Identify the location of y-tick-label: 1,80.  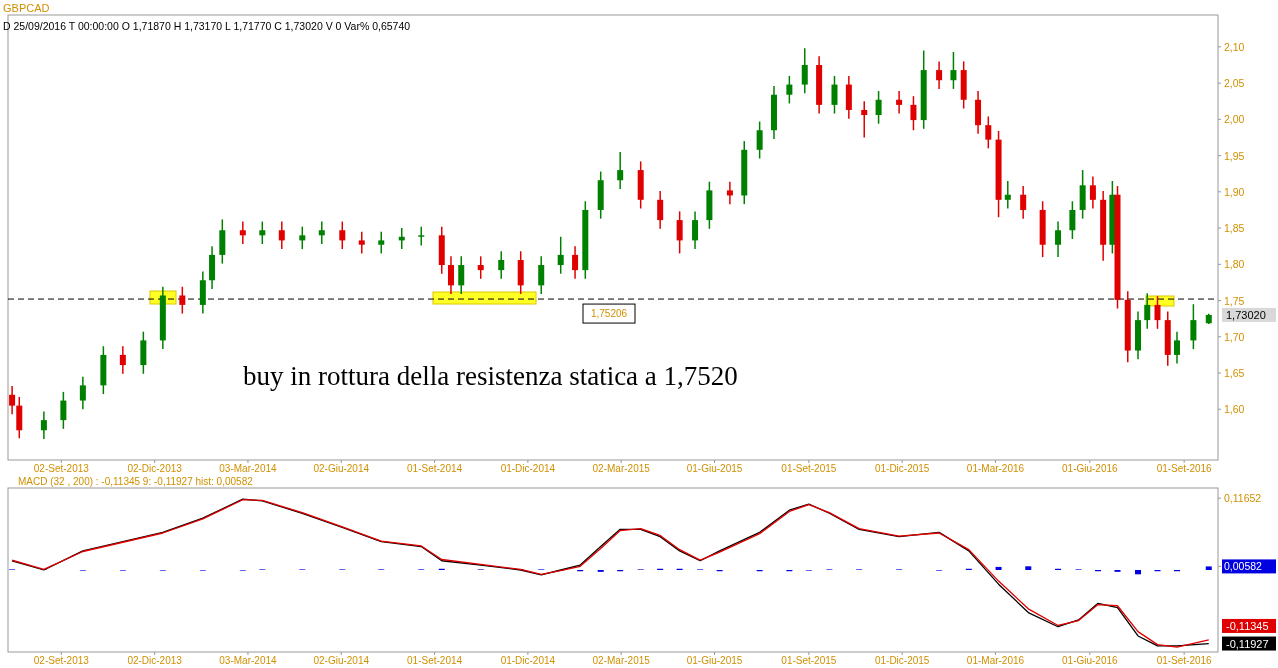
(1234, 264).